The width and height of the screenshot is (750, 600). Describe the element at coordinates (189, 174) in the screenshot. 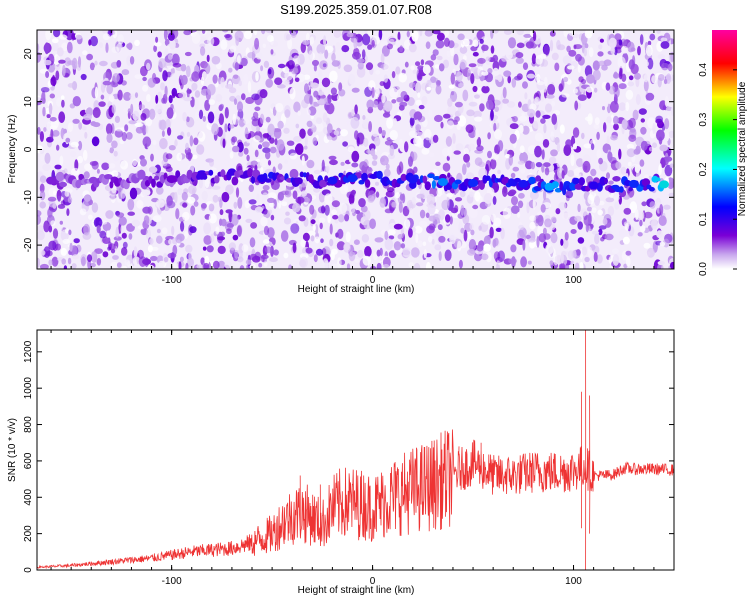

I see `heatmap-band-cell` at that location.